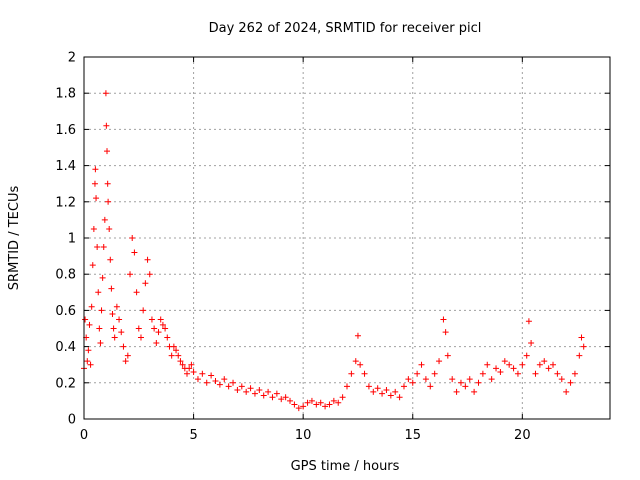 The image size is (640, 480). I want to click on y-axis-label: SRMTID / TECUs, so click(14, 238).